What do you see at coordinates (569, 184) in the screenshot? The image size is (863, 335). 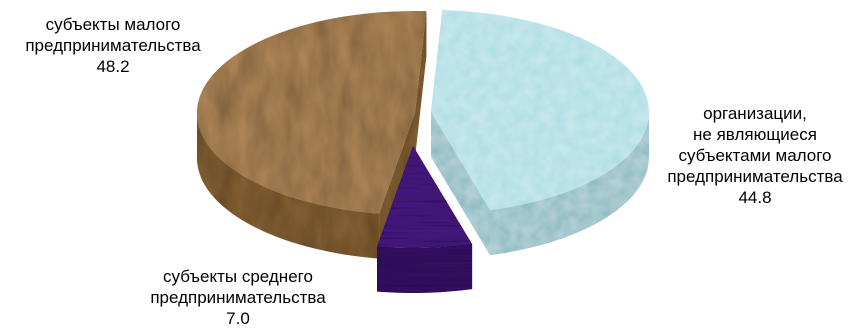 I see `slice-large-organizations-rim` at bounding box center [569, 184].